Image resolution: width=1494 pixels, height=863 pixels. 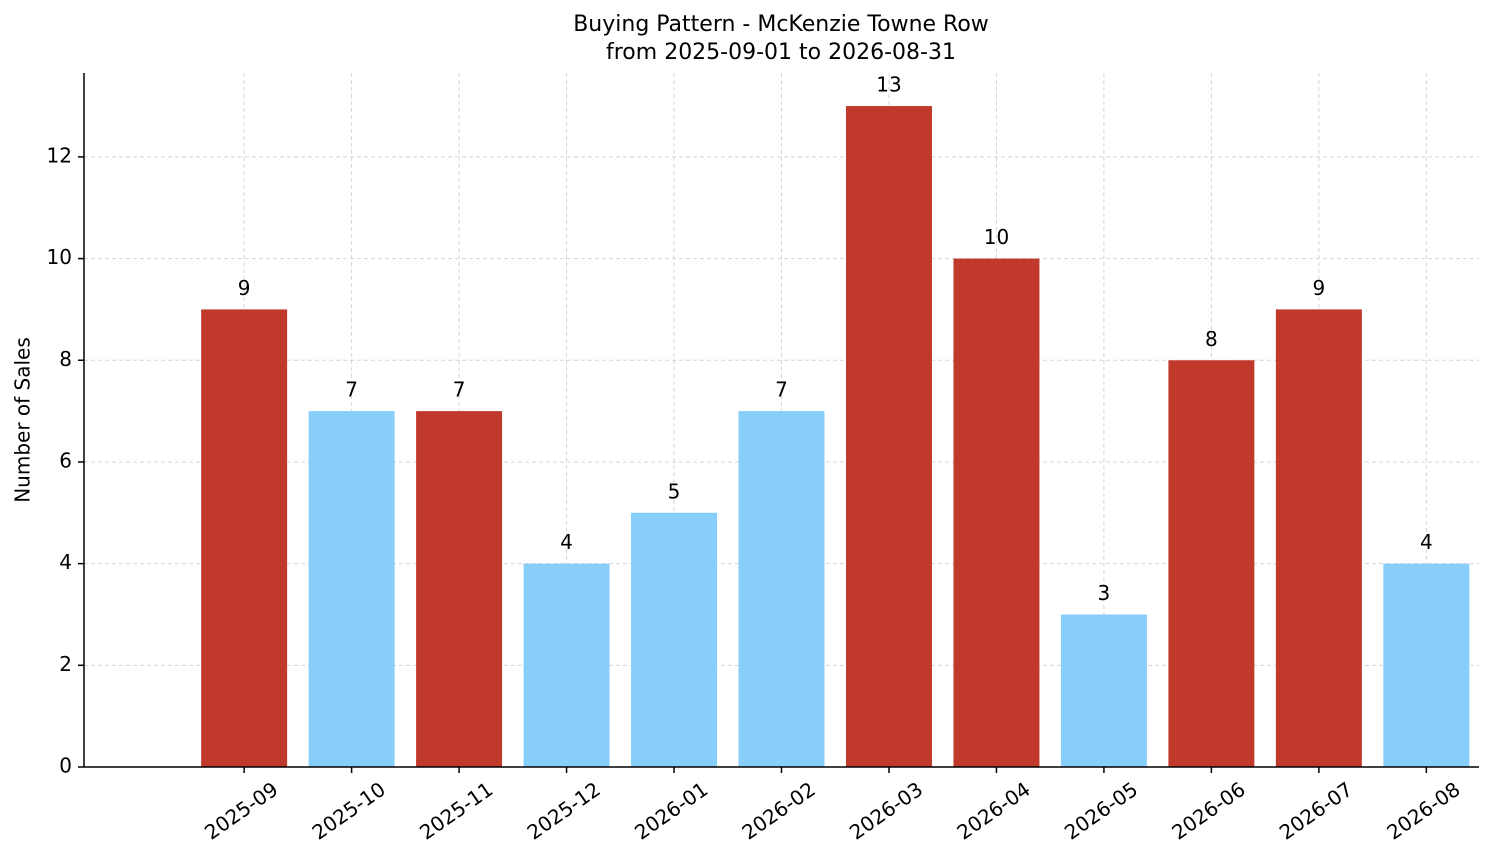 I want to click on y-tick-label: 4, so click(x=65, y=562).